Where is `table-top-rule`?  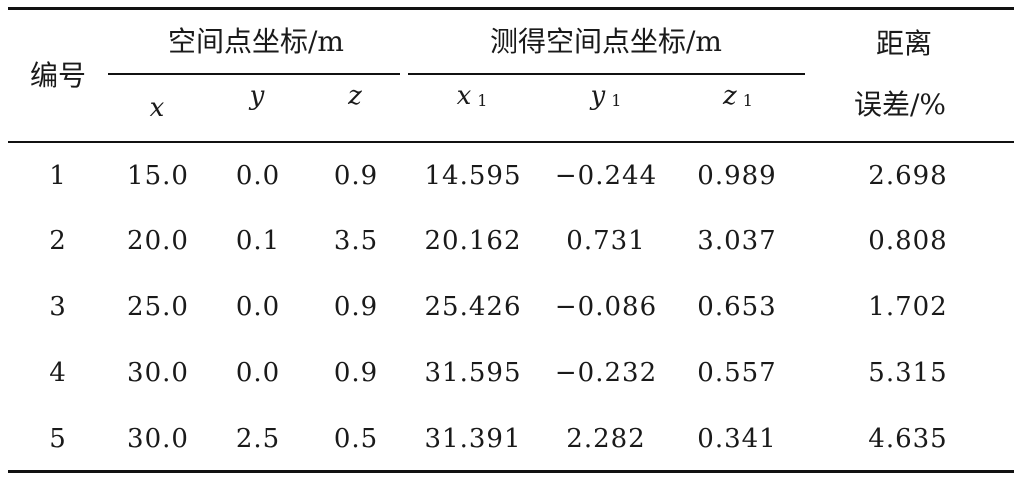 table-top-rule is located at coordinates (511, 8).